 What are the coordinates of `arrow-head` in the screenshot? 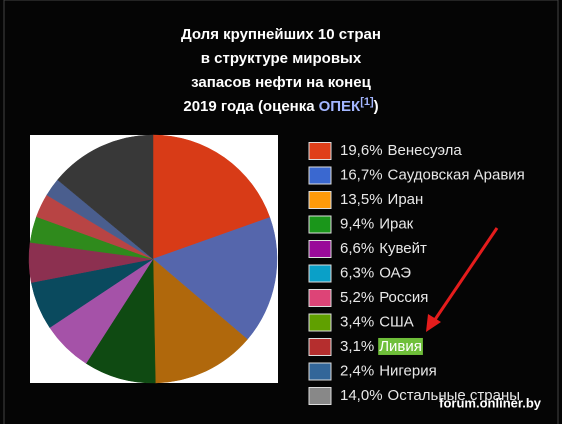 It's located at (433, 323).